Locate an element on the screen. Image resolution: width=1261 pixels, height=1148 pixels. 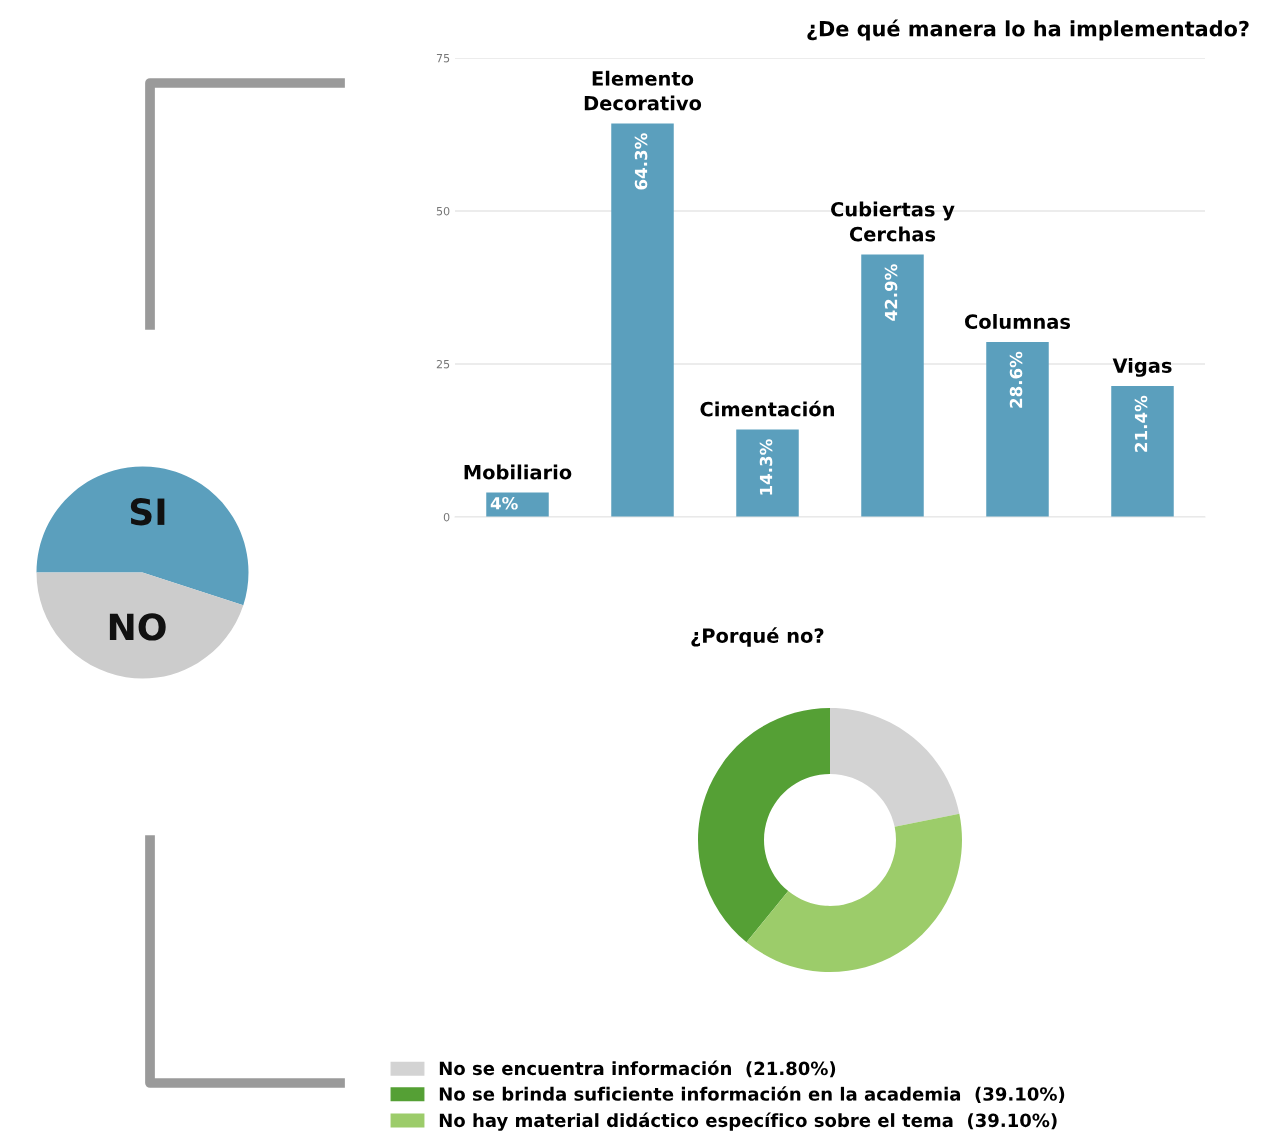
x-tick-label: Vigas is located at coordinates (1142, 367).